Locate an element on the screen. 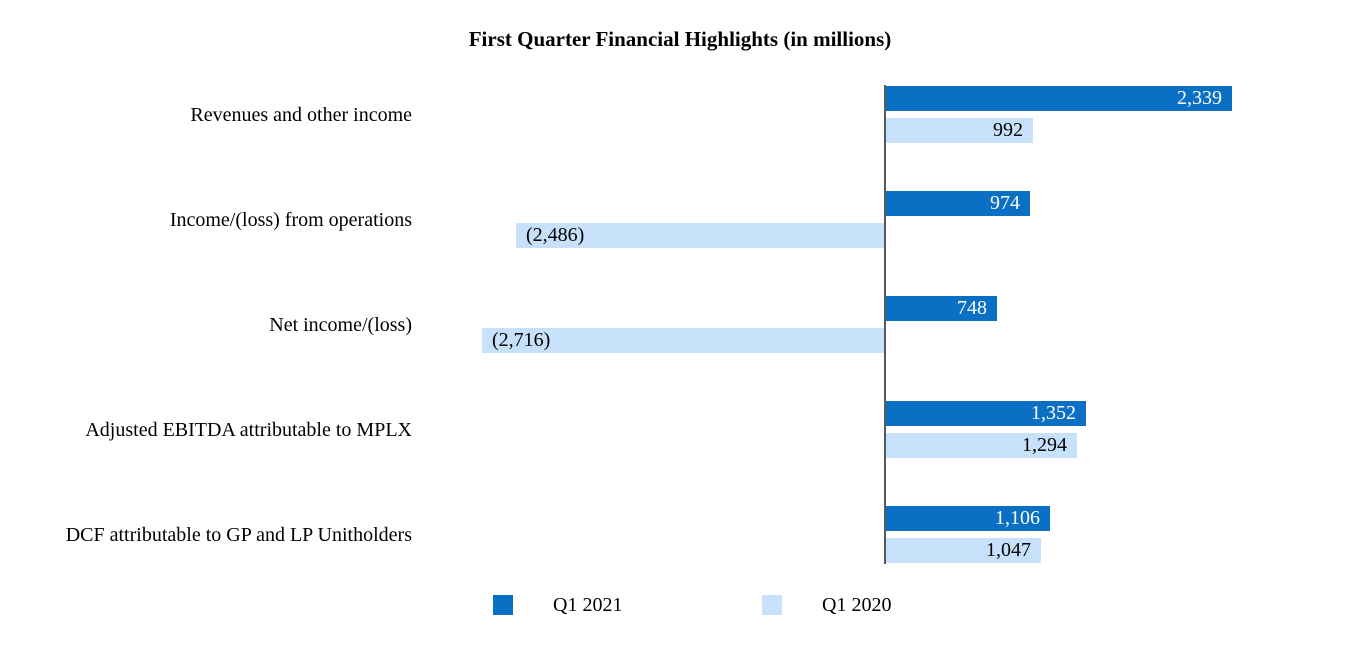 The width and height of the screenshot is (1360, 650). zero-axis-line is located at coordinates (885, 324).